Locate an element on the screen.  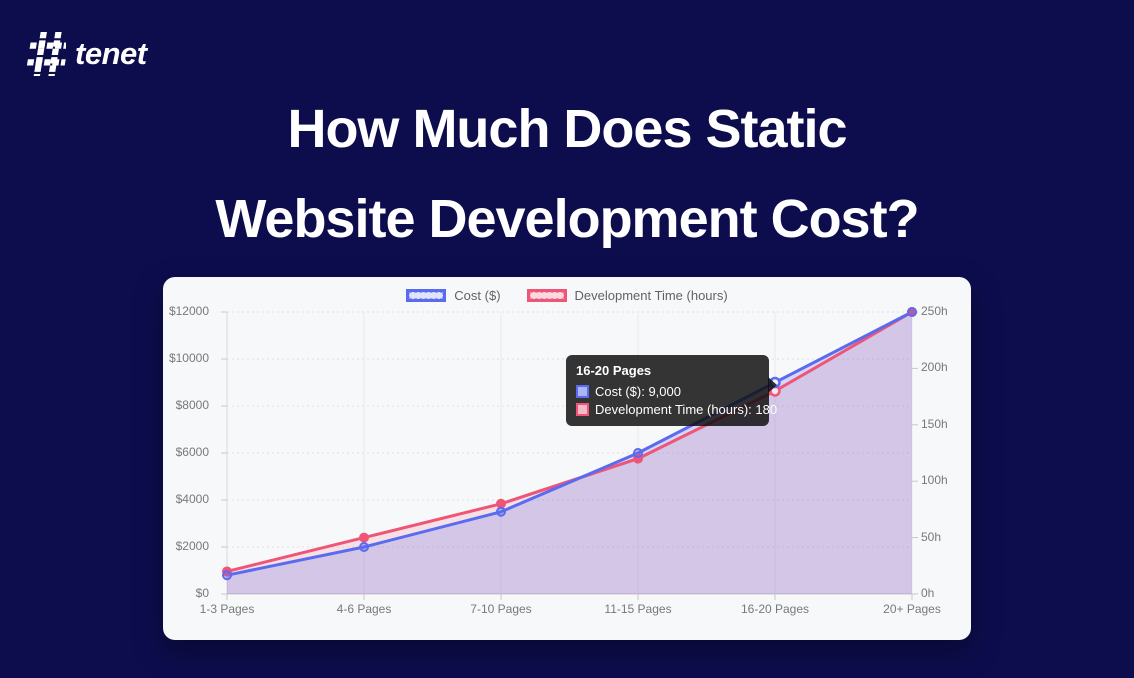
y-left-tick-label: $10000 is located at coordinates (188, 358).